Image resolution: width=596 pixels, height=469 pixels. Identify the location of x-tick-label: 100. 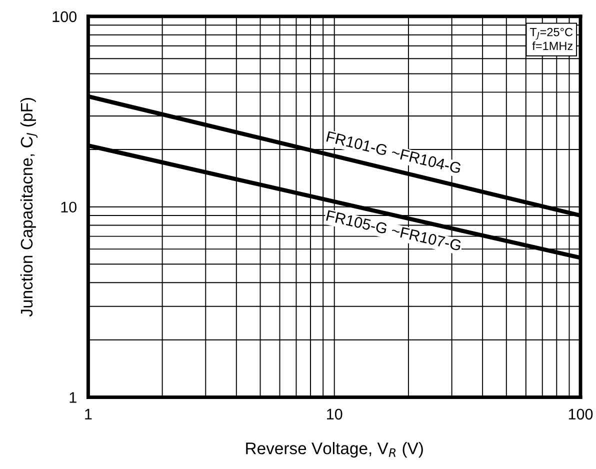
(580, 414).